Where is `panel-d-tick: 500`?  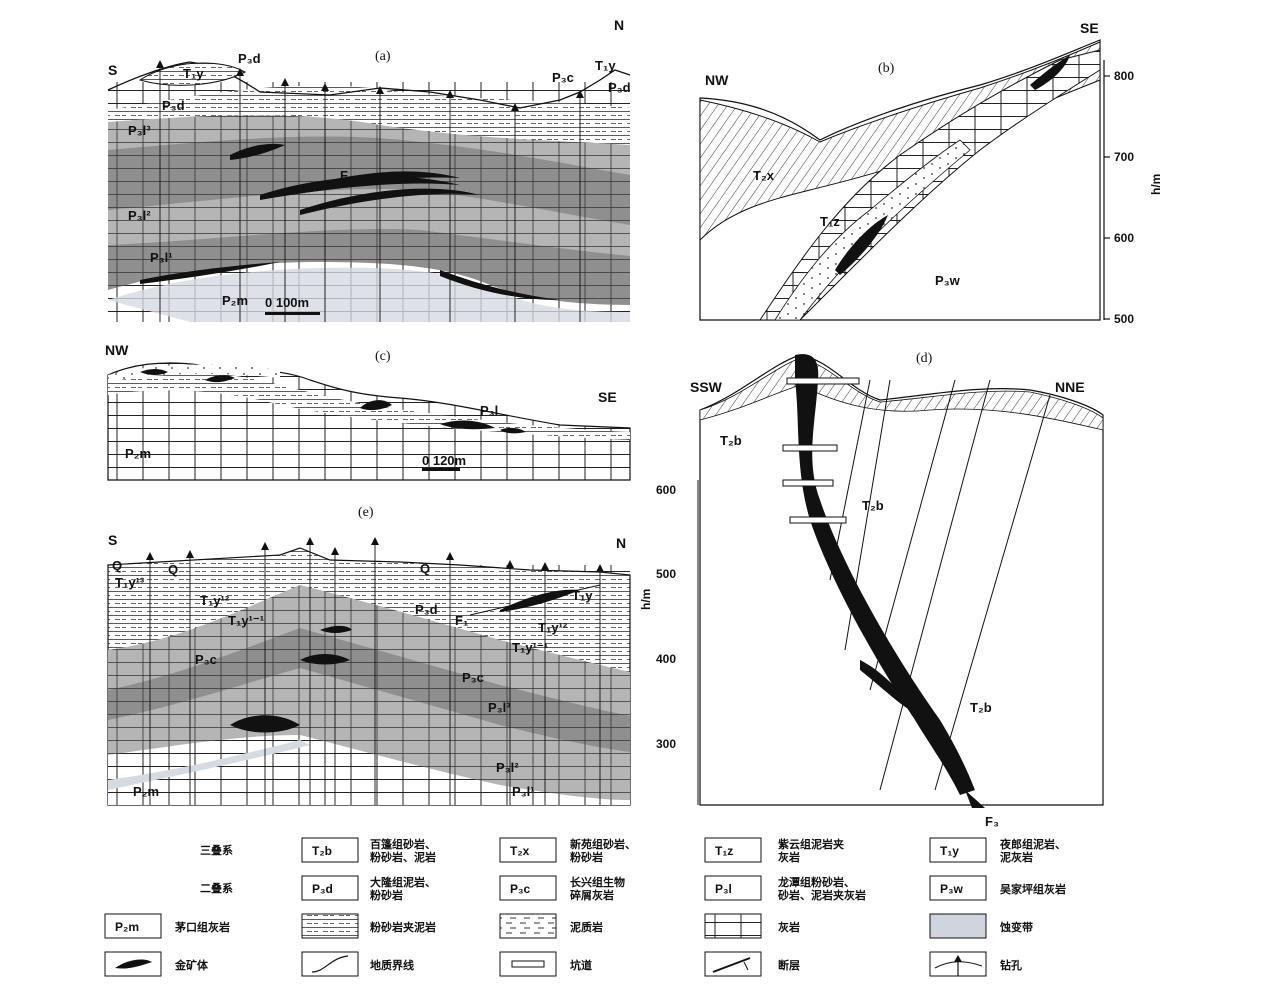 panel-d-tick: 500 is located at coordinates (666, 574).